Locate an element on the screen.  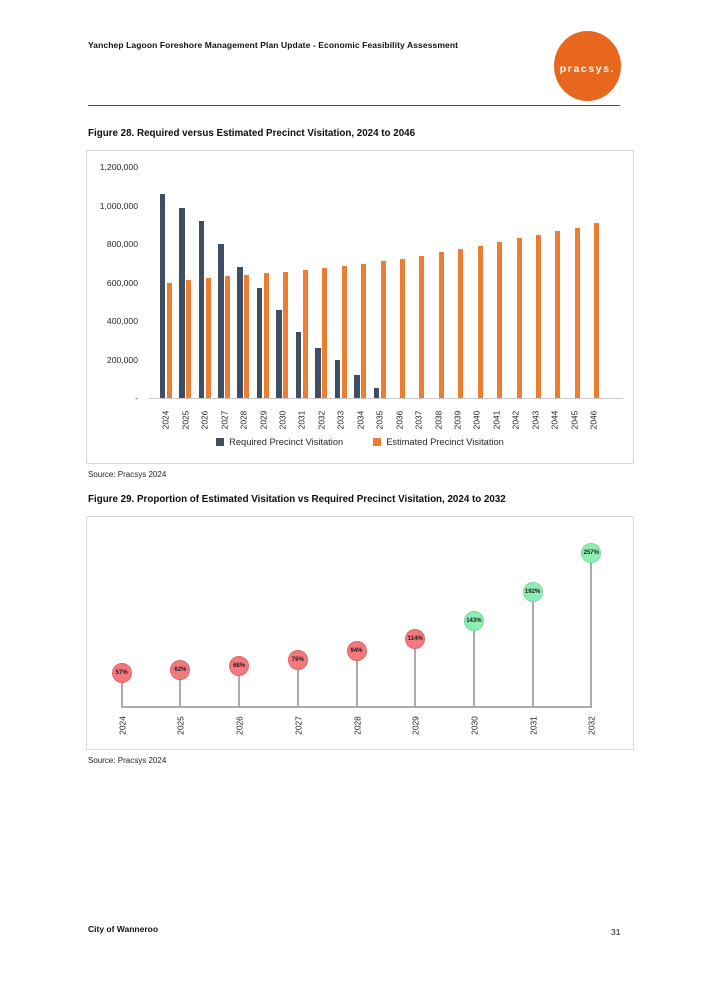
lollipop-stem-2027 is located at coordinates (297, 683).